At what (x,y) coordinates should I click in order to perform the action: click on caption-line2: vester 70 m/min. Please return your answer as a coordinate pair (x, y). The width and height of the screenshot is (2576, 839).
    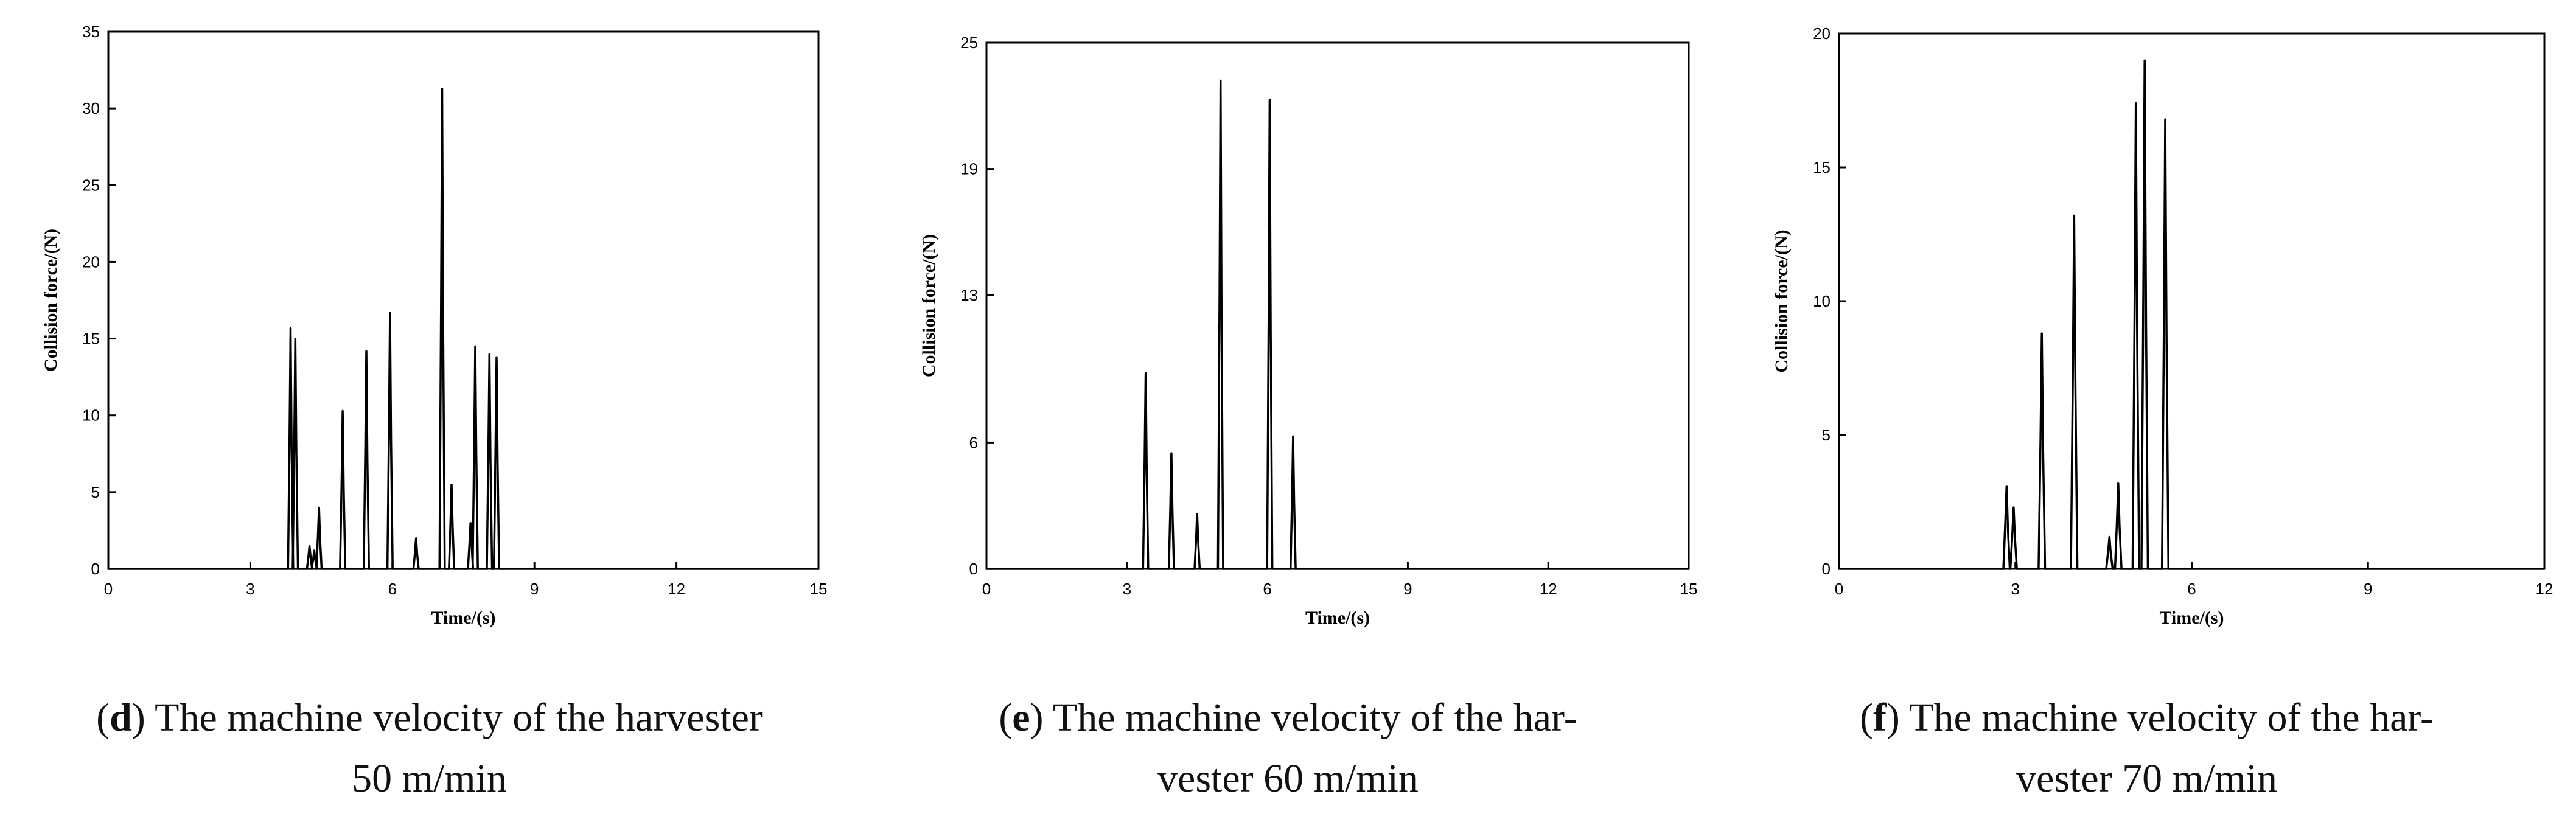
    Looking at the image, I should click on (2146, 778).